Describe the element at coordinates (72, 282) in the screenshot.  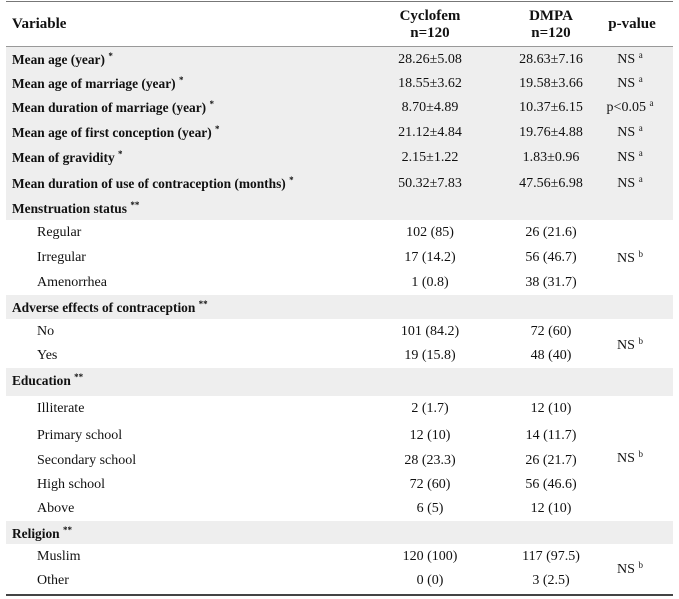
I see `row-label: Amenorrhea` at that location.